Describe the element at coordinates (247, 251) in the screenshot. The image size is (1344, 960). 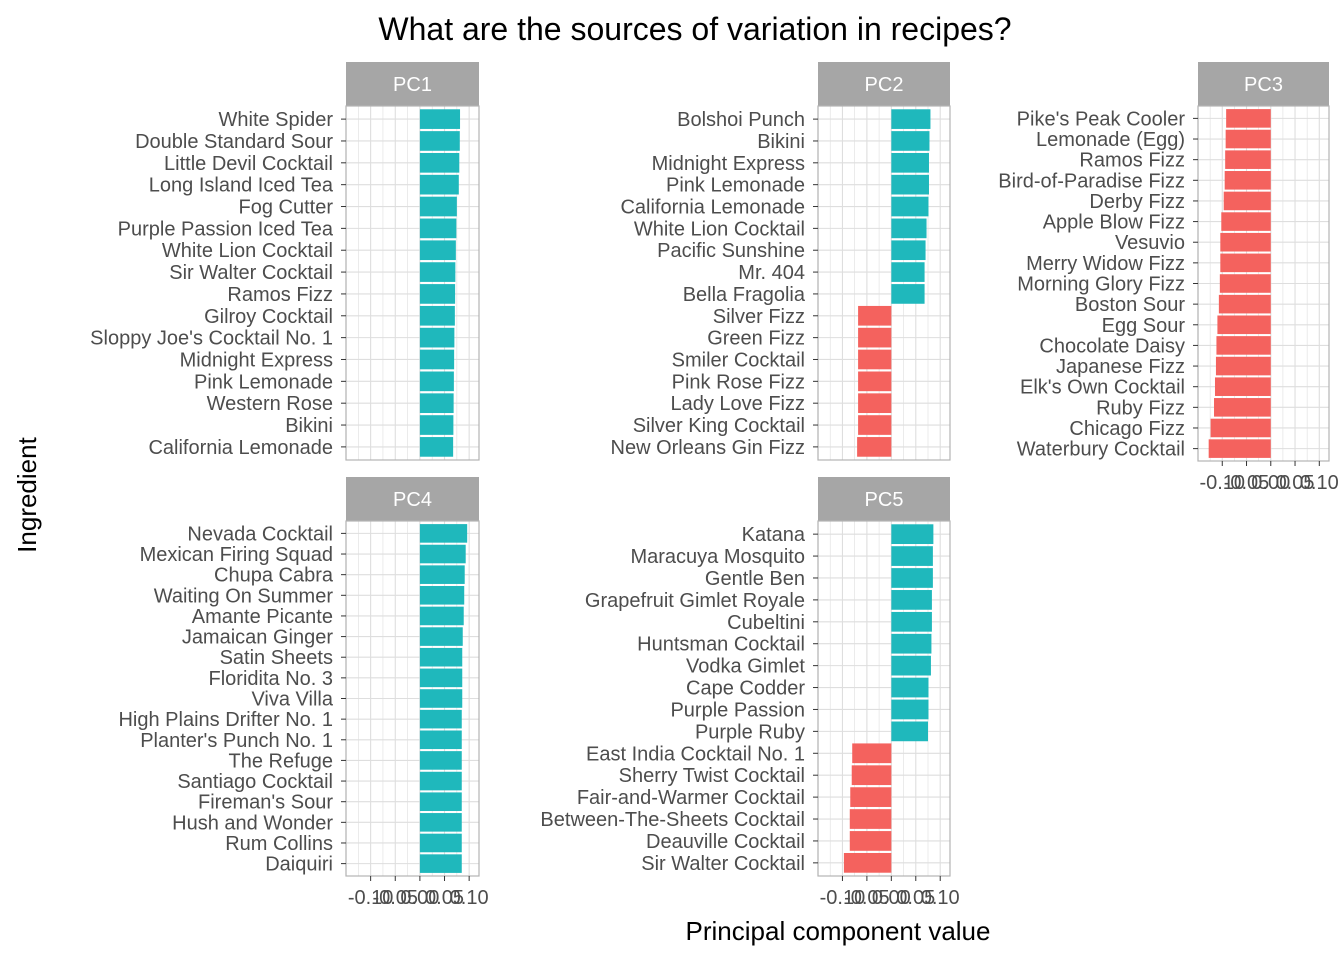
I see `y-tick-label: White Lion Cocktail` at that location.